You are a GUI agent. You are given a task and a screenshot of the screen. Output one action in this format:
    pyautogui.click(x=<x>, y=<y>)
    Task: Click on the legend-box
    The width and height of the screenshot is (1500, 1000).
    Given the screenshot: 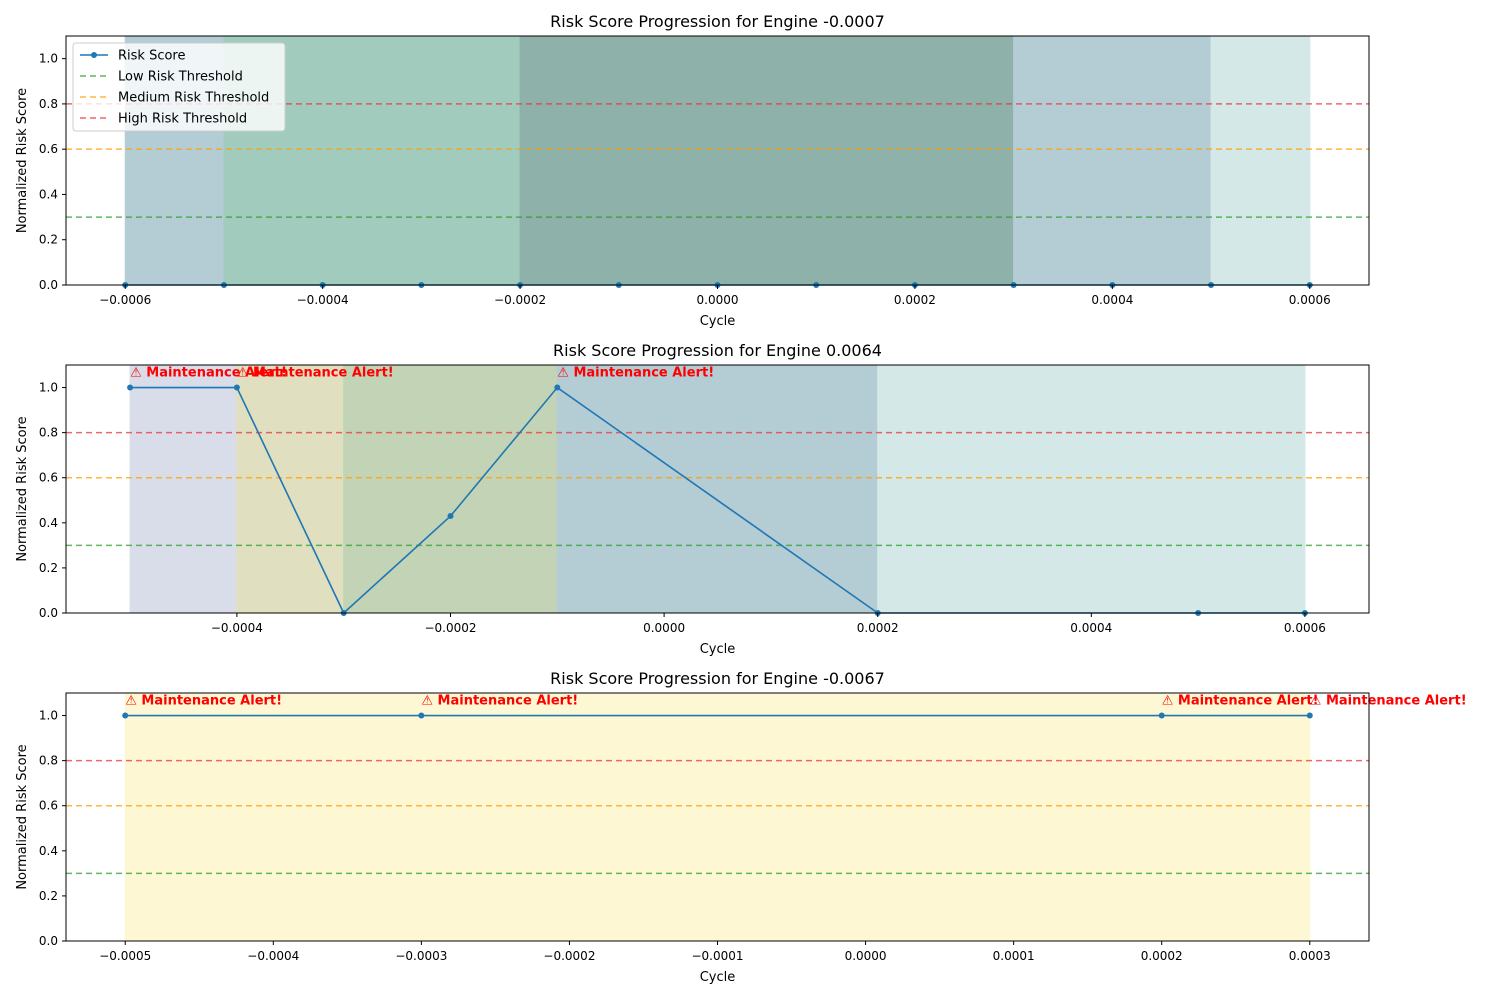 What is the action you would take?
    pyautogui.click(x=179, y=87)
    